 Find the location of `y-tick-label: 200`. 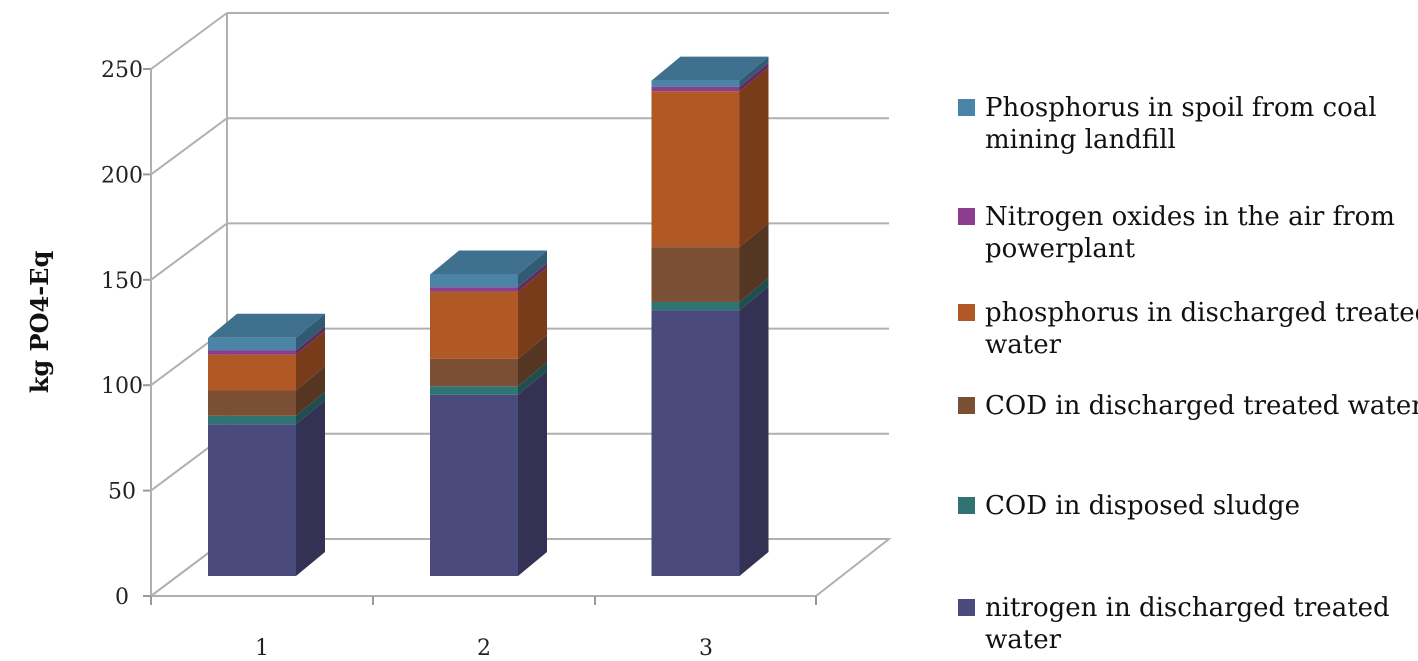

y-tick-label: 200 is located at coordinates (122, 175).